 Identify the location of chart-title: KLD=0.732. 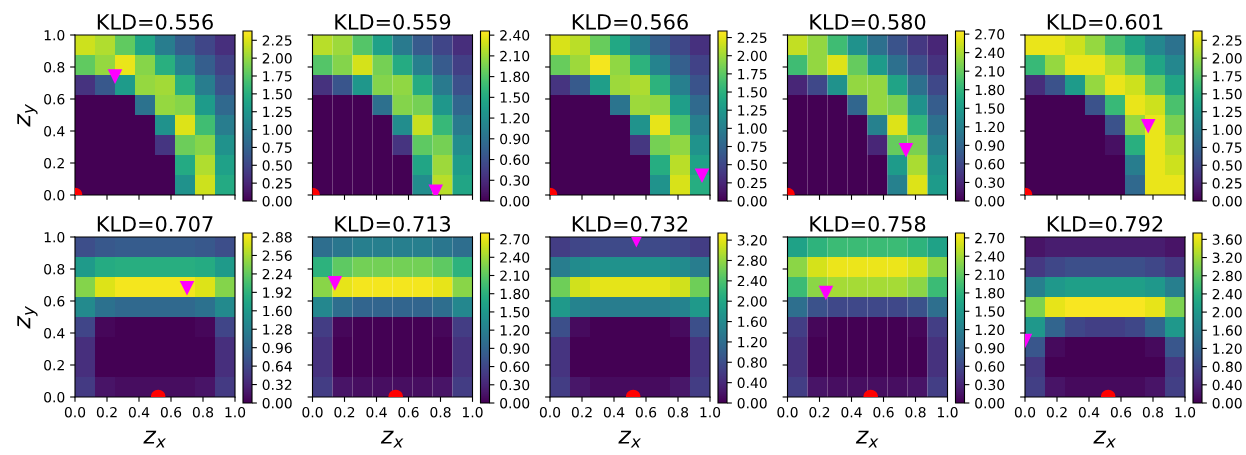
(630, 223).